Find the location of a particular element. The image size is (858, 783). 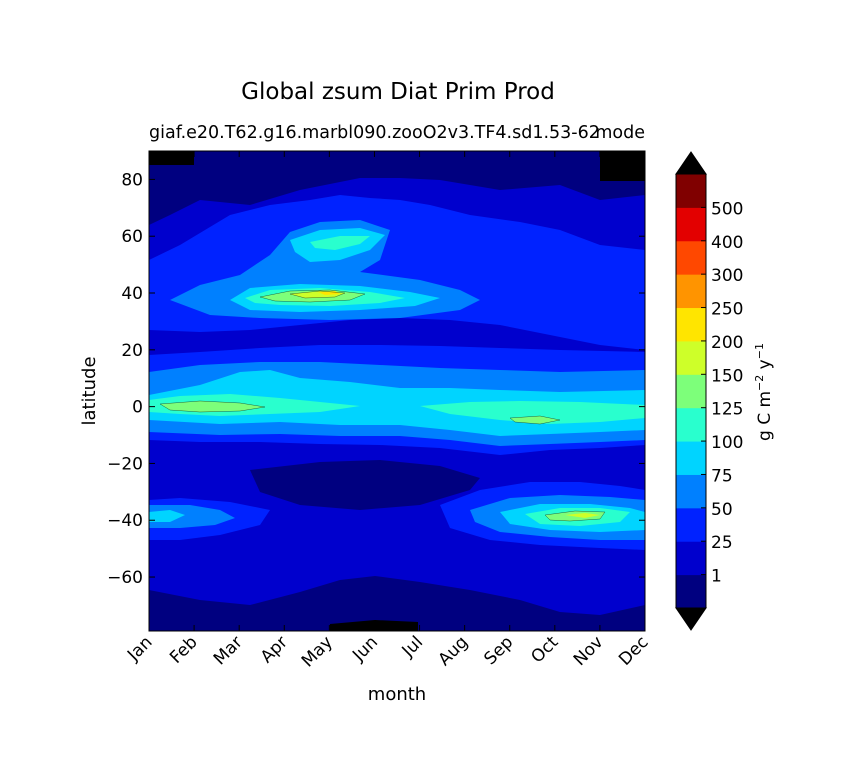

colorbar-frame is located at coordinates (691, 391).